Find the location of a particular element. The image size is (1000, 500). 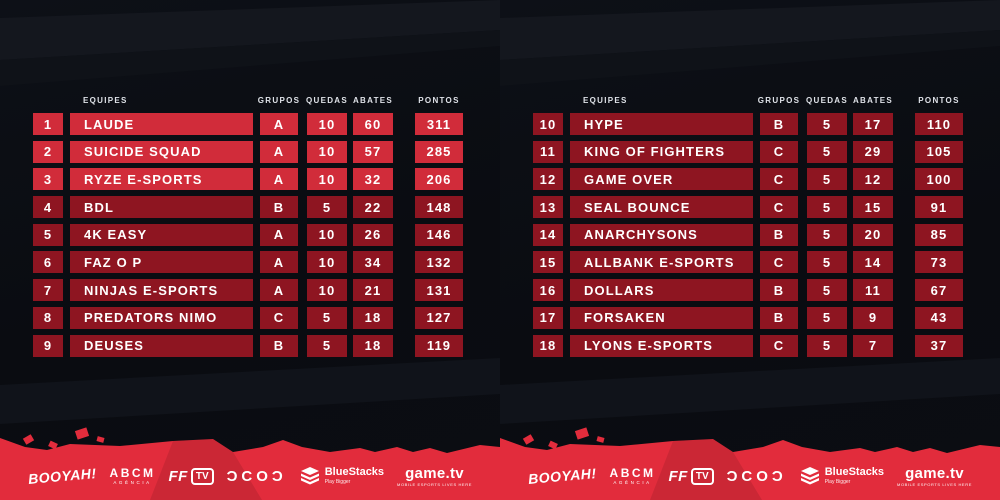

rank-cell: 8 is located at coordinates (48, 317).